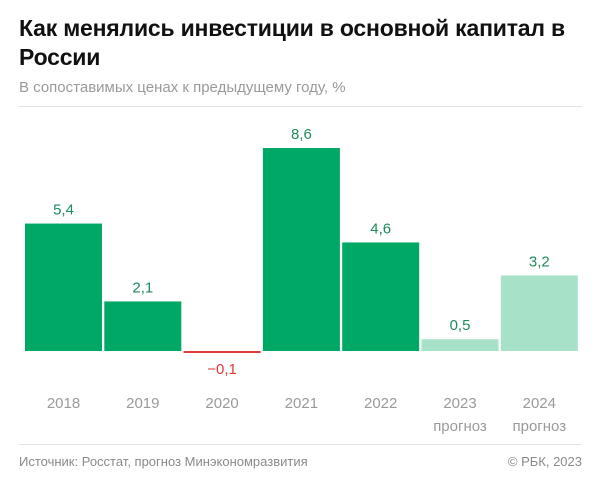 The width and height of the screenshot is (600, 485). Describe the element at coordinates (221, 403) in the screenshot. I see `x-label-2020: 2020` at that location.